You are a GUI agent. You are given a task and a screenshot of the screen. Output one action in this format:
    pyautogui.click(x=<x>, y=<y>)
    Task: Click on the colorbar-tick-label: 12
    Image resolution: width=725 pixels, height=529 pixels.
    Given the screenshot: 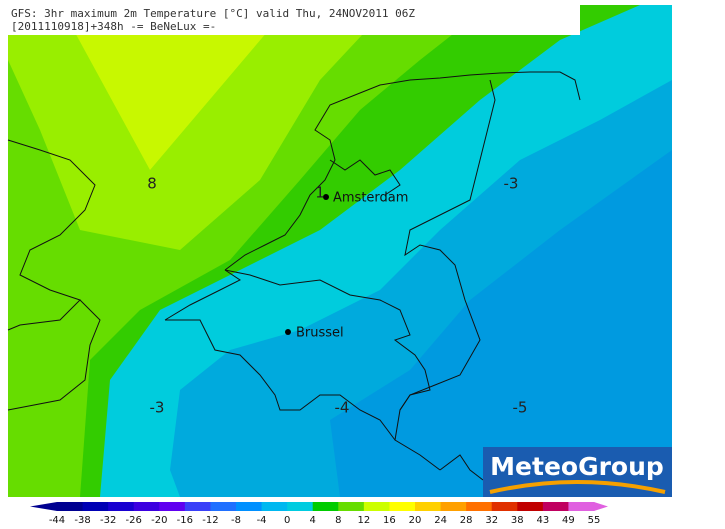 What is the action you would take?
    pyautogui.click(x=363, y=520)
    